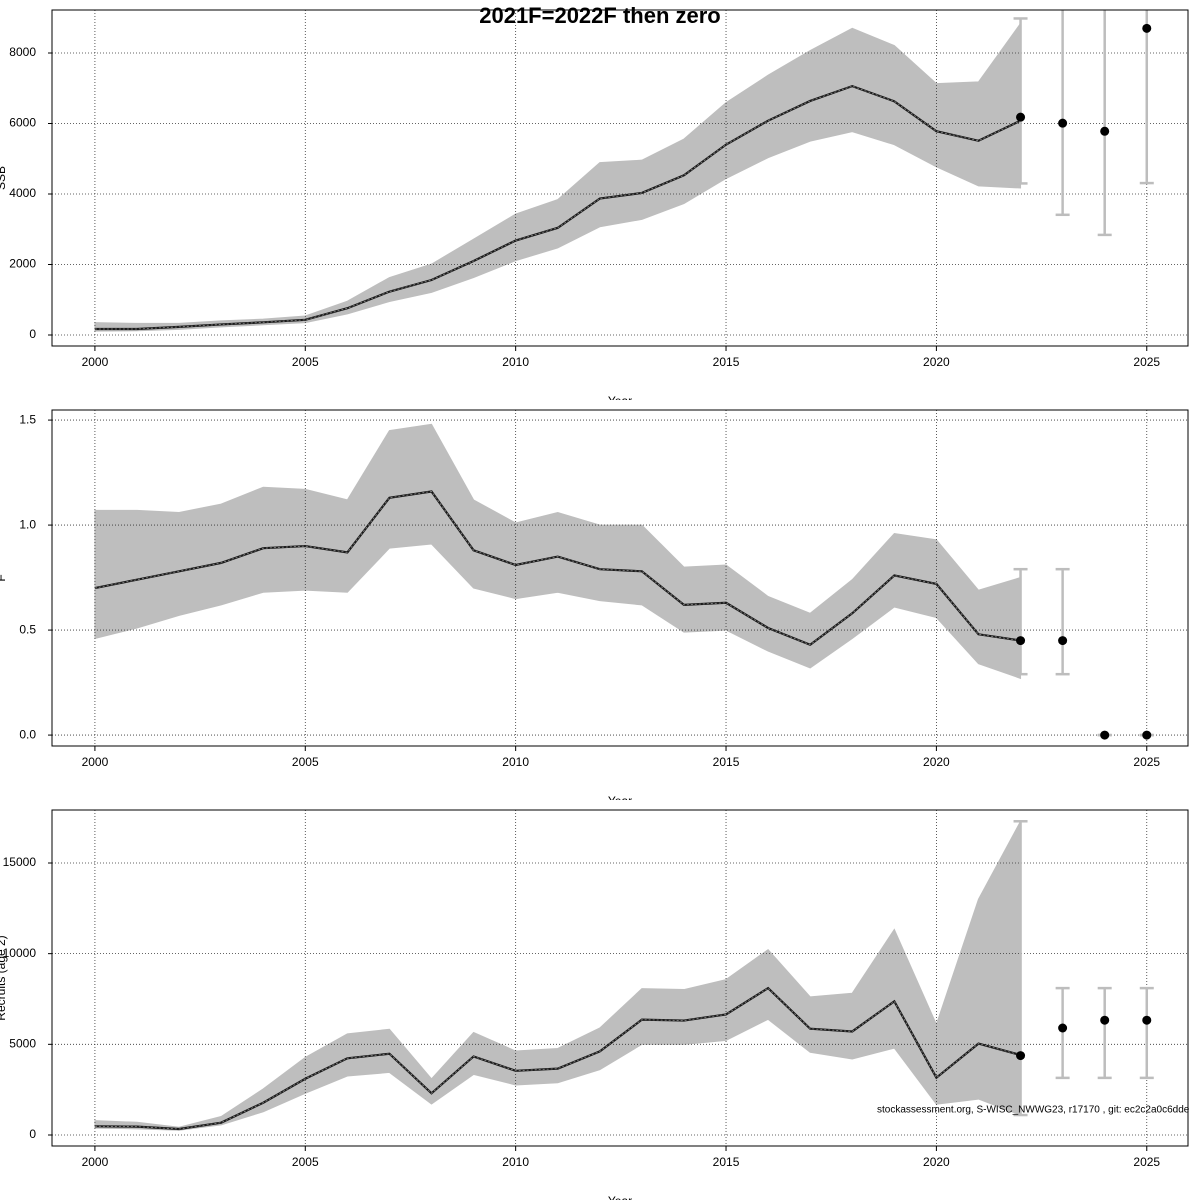 Image resolution: width=1200 pixels, height=1200 pixels. I want to click on y-axis-label: F, so click(4, 577).